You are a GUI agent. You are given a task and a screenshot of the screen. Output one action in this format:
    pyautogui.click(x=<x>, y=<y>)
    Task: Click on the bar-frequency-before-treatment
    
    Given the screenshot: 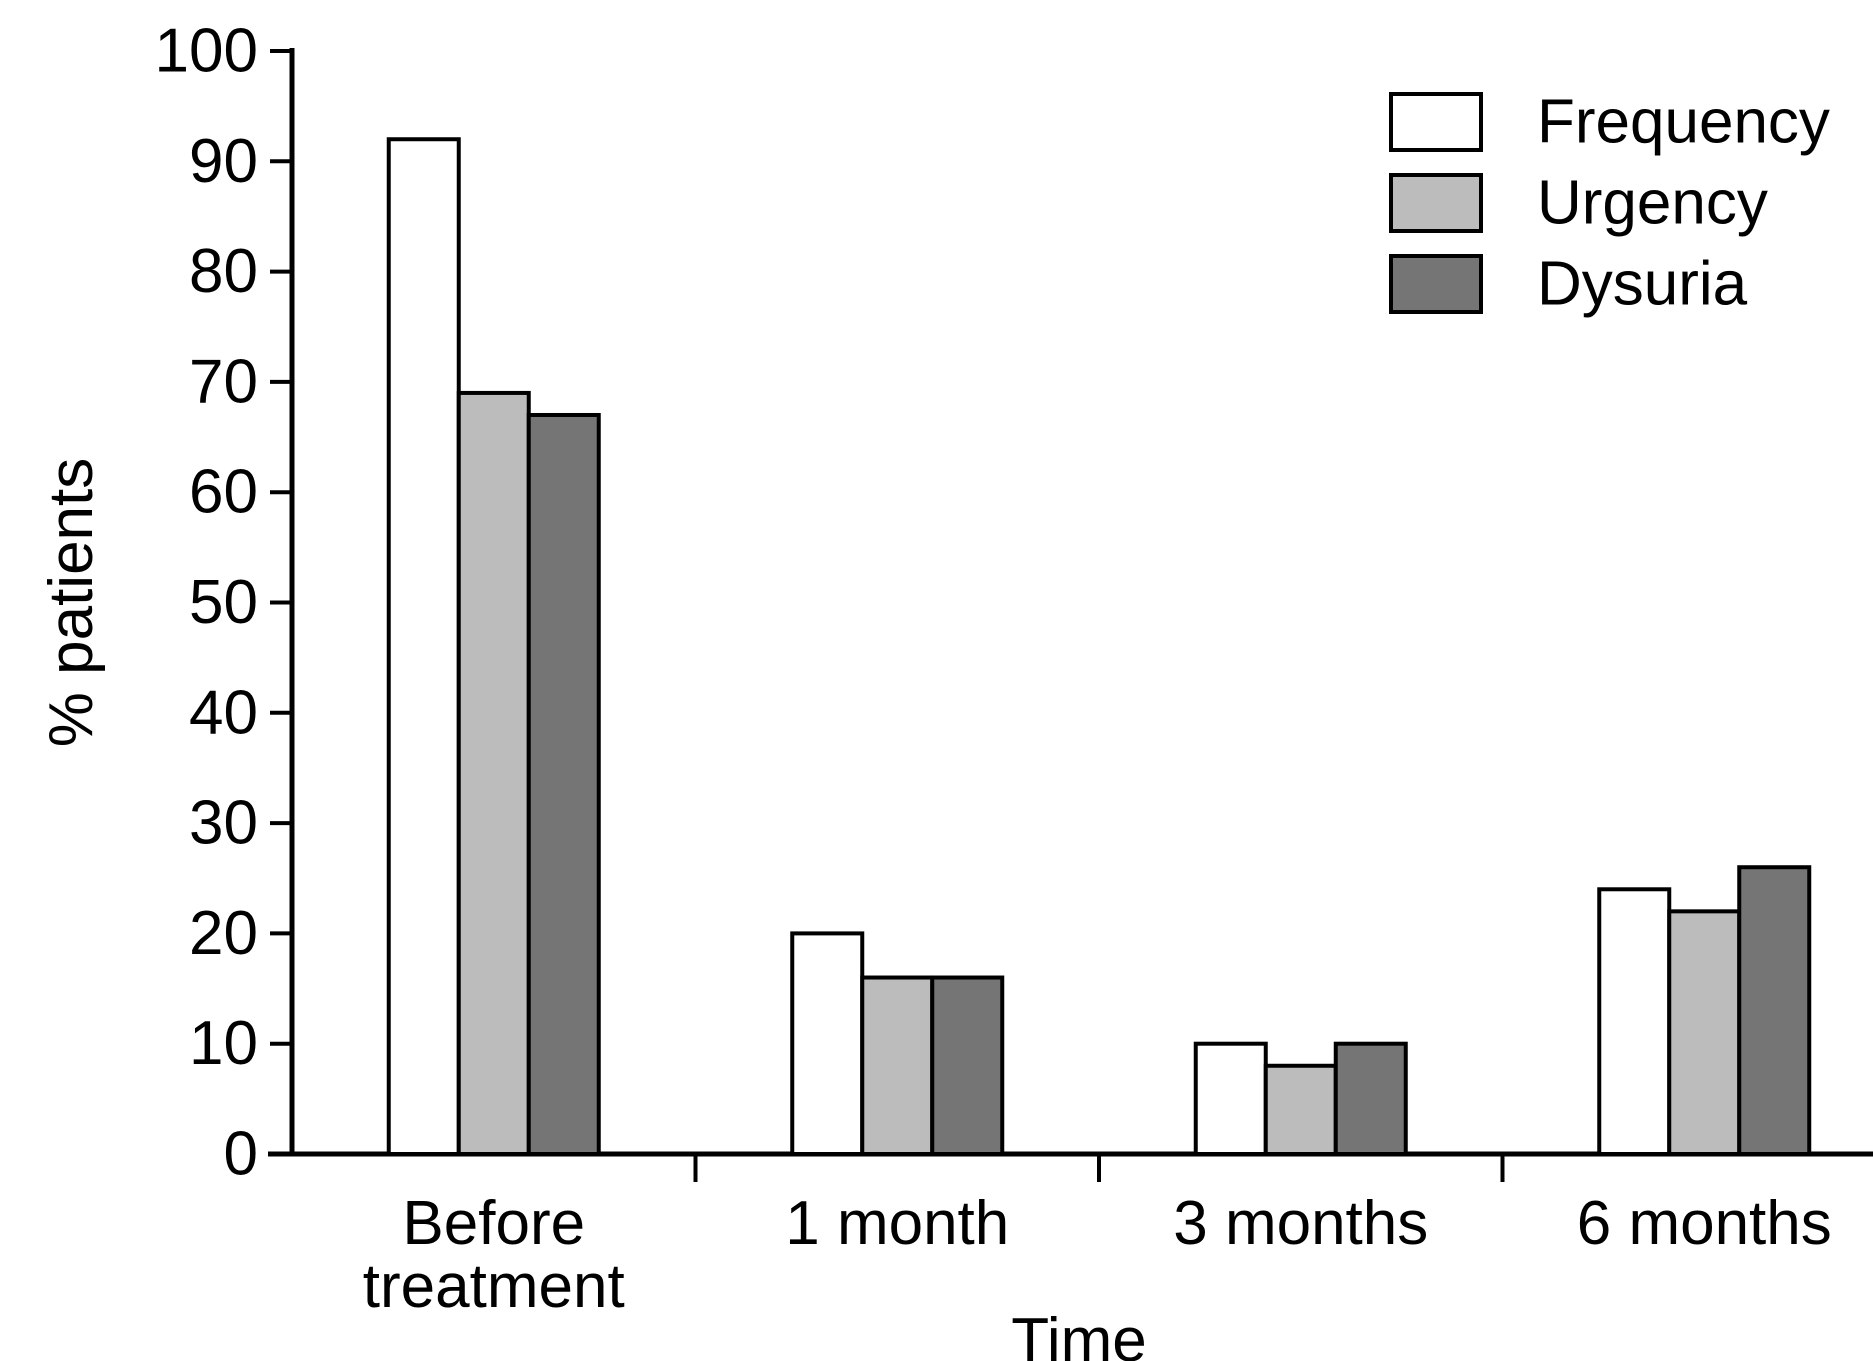 What is the action you would take?
    pyautogui.click(x=423, y=647)
    